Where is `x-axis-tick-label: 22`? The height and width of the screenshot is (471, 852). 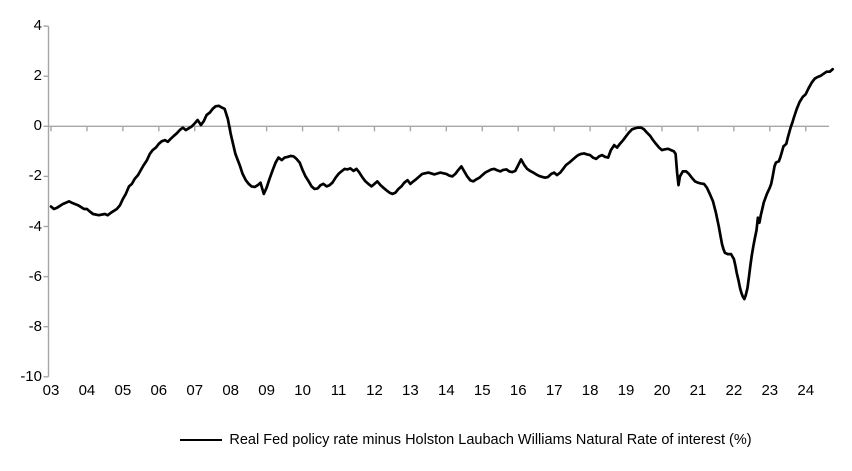
x-axis-tick-label: 22 is located at coordinates (734, 390).